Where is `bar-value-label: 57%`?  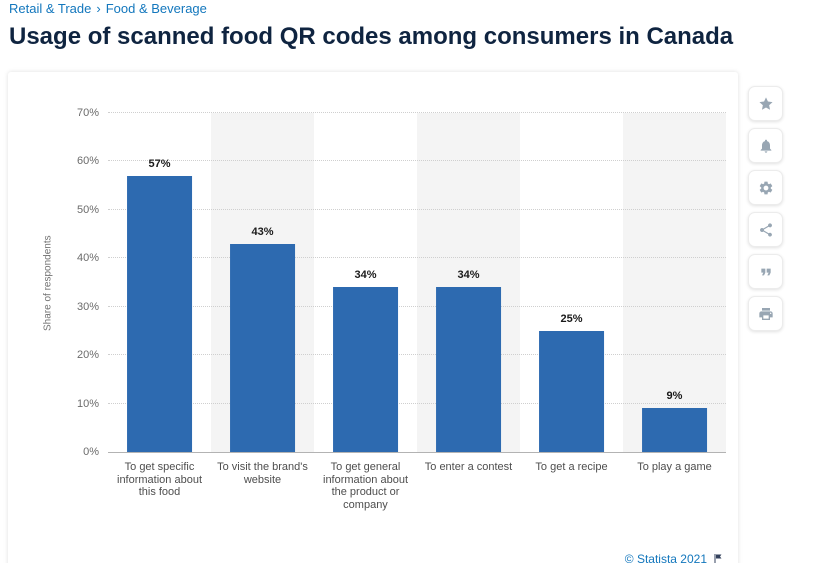
bar-value-label: 57% is located at coordinates (159, 163).